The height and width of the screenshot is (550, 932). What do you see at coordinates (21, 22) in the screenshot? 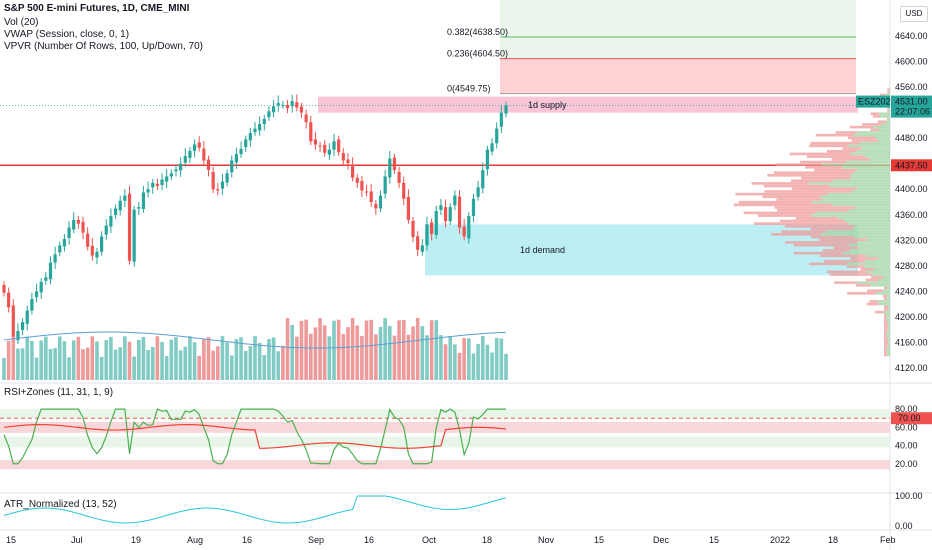
I see `vol-legend: Vol (20)` at bounding box center [21, 22].